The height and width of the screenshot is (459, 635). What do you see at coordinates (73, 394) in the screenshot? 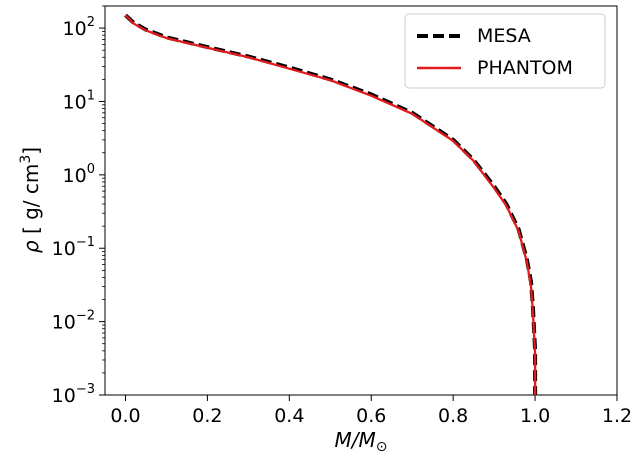
I see `y-tick-label: 10⁻³` at bounding box center [73, 394].